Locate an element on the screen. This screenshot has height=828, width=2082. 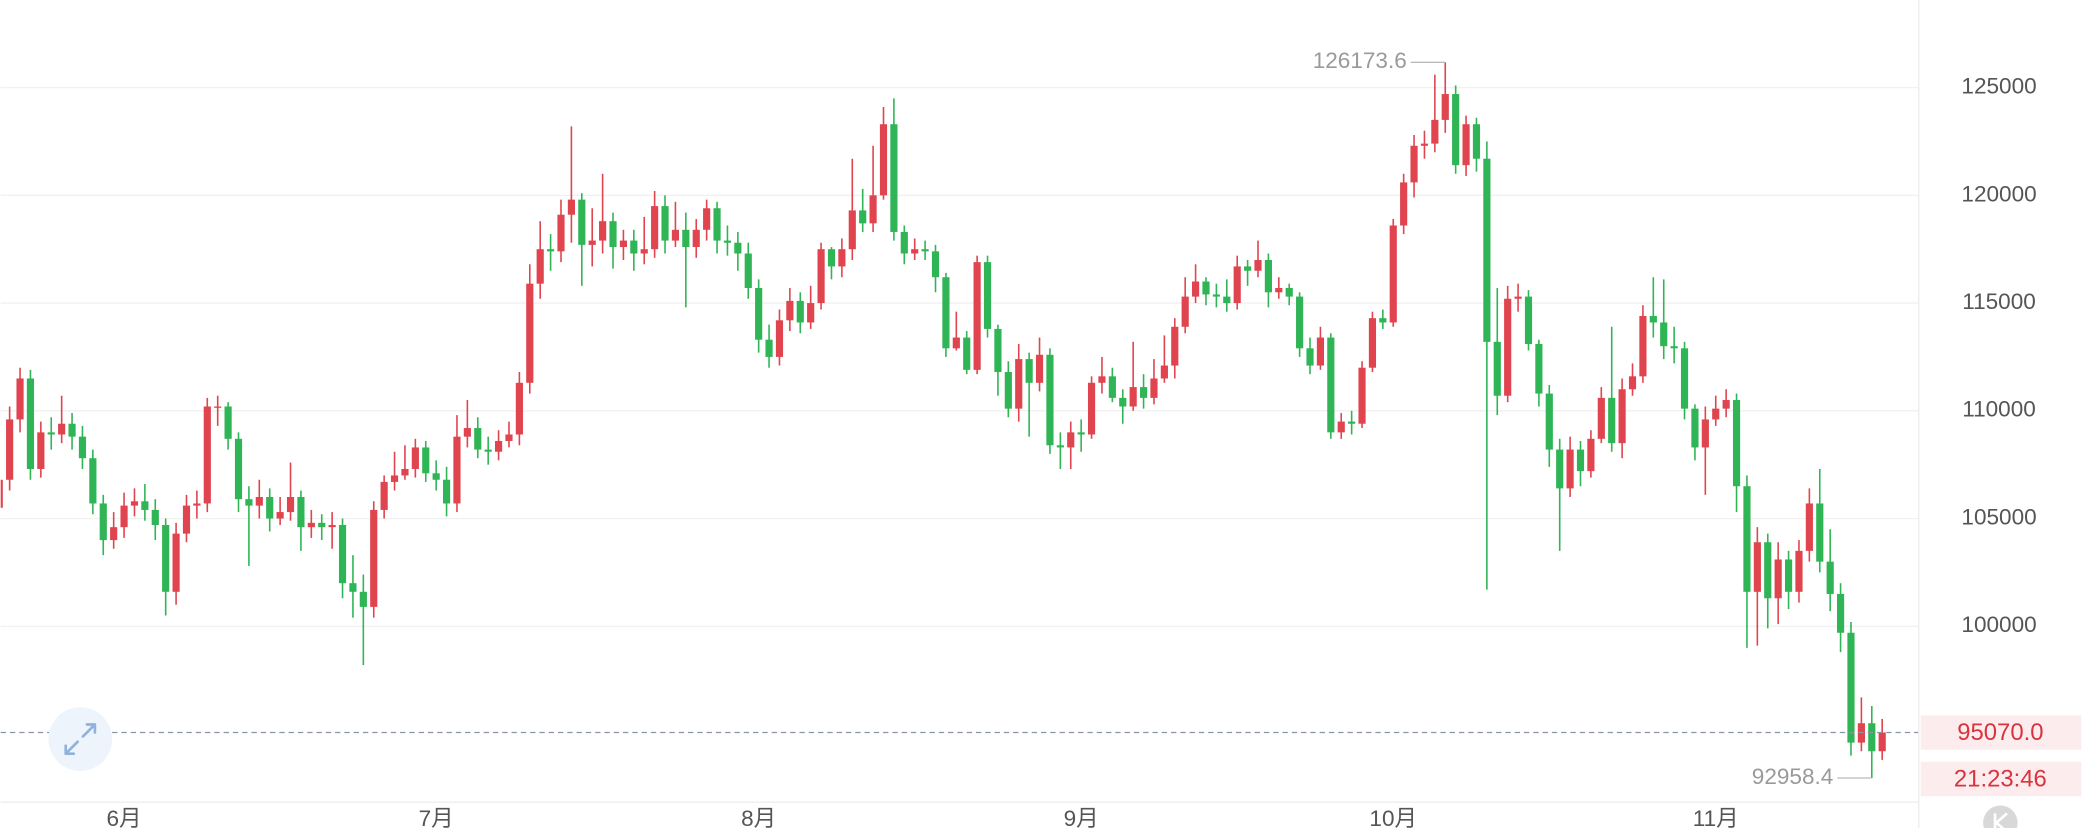
expand-button-bg is located at coordinates (80, 739).